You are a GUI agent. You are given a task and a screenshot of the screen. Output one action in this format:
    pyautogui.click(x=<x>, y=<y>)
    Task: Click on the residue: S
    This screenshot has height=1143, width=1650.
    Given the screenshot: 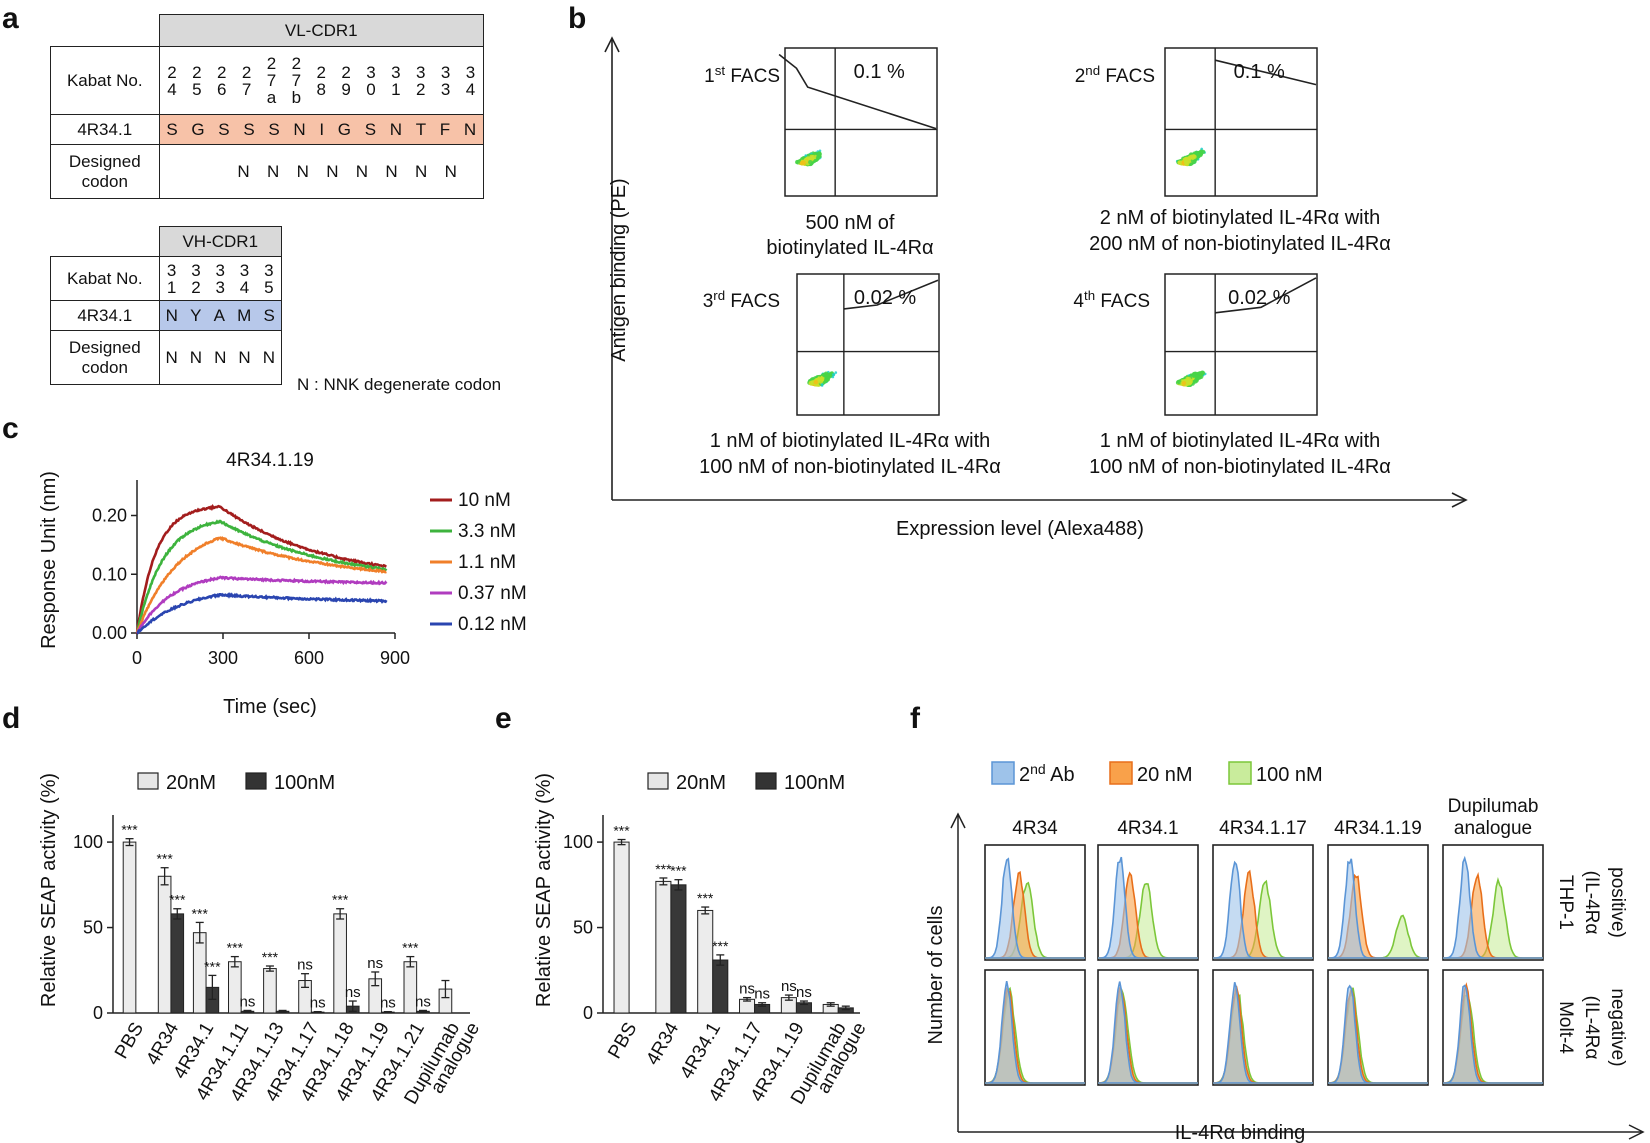 What is the action you would take?
    pyautogui.click(x=269, y=315)
    